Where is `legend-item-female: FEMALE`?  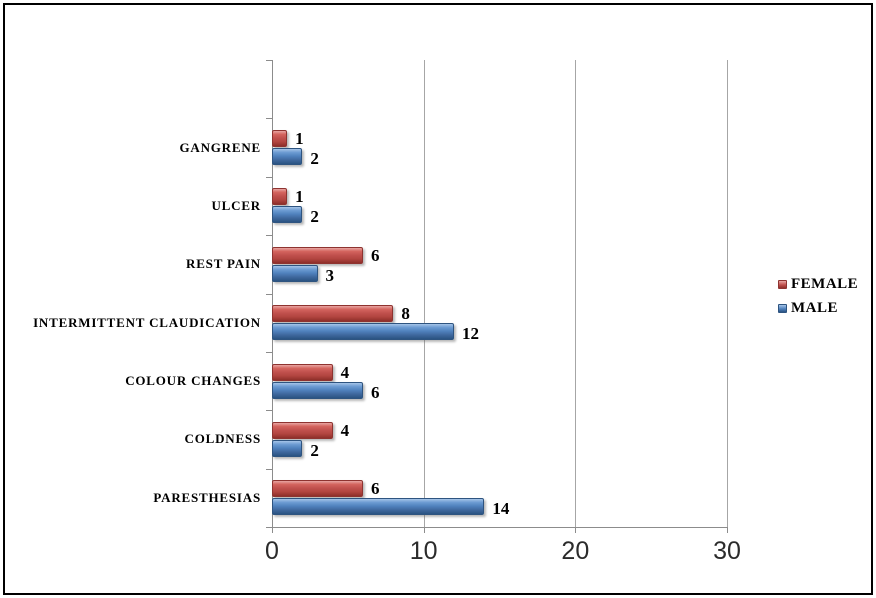
legend-item-female: FEMALE is located at coordinates (818, 284).